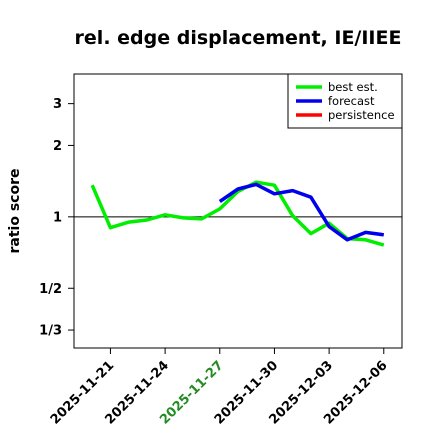  I want to click on legend-label: best est., so click(353, 87).